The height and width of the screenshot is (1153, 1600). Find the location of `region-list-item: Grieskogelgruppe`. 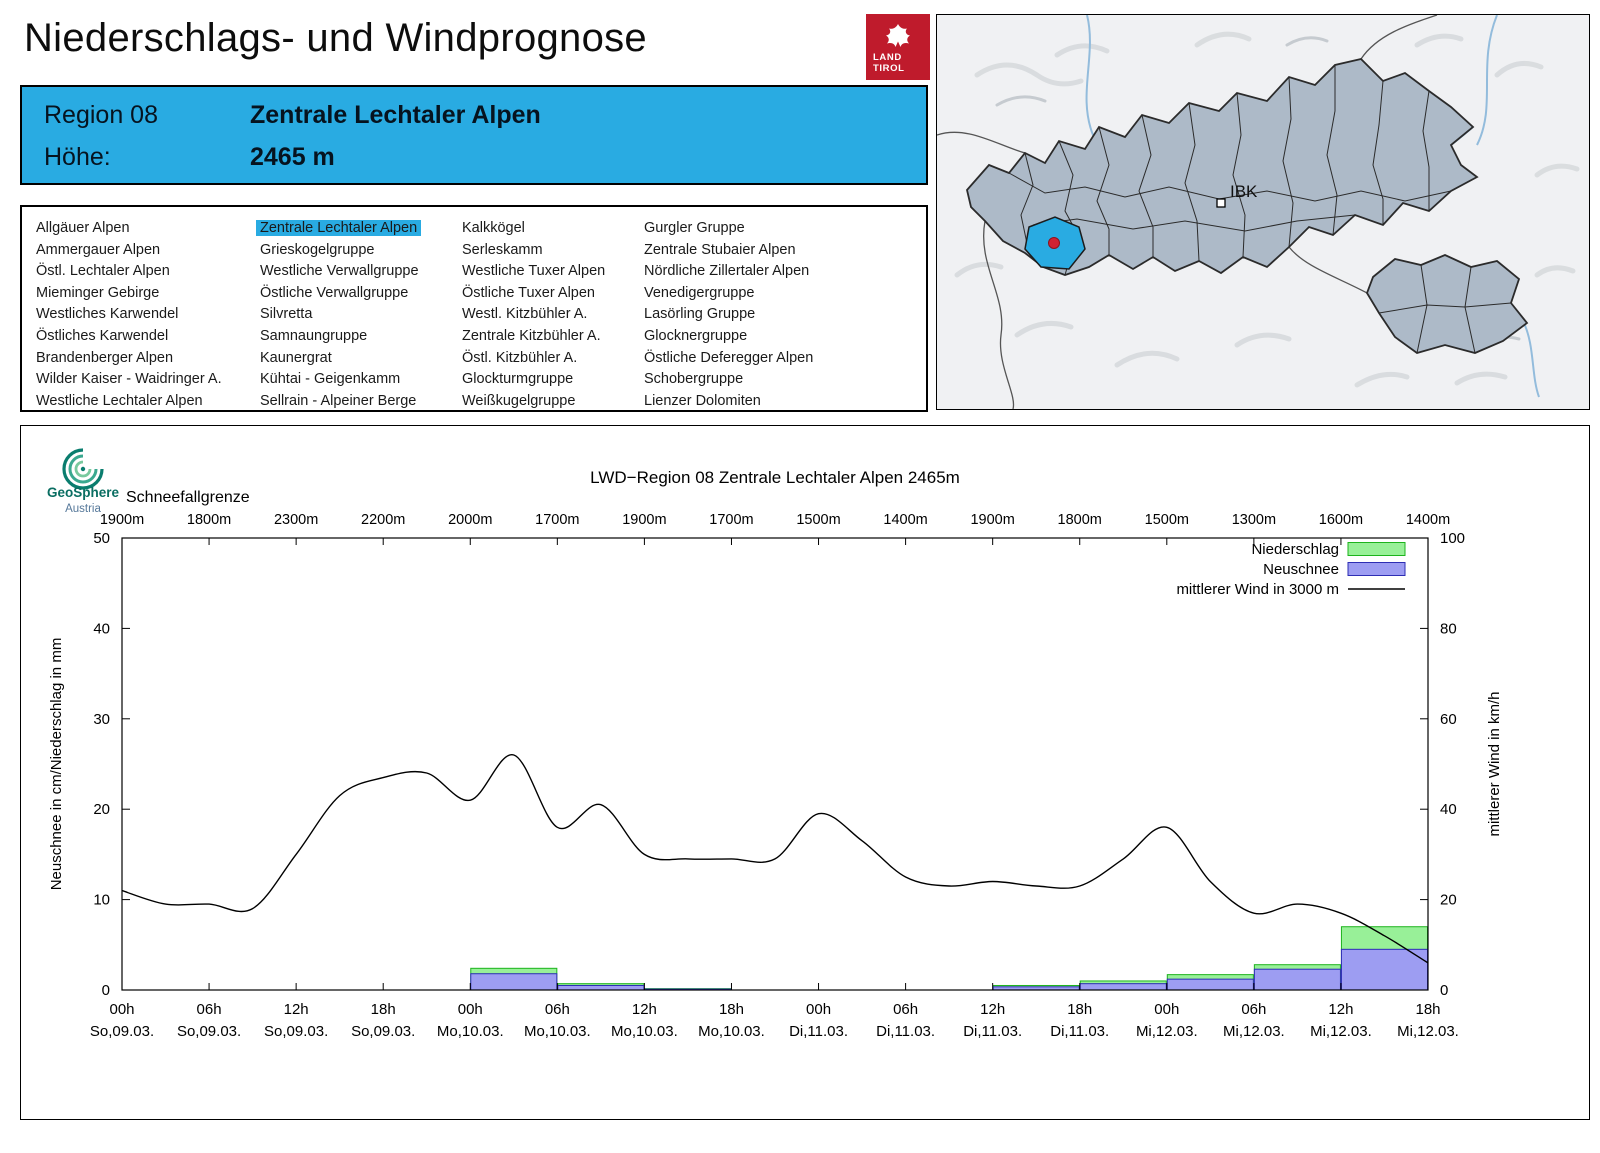

region-list-item: Grieskogelgruppe is located at coordinates (317, 249).